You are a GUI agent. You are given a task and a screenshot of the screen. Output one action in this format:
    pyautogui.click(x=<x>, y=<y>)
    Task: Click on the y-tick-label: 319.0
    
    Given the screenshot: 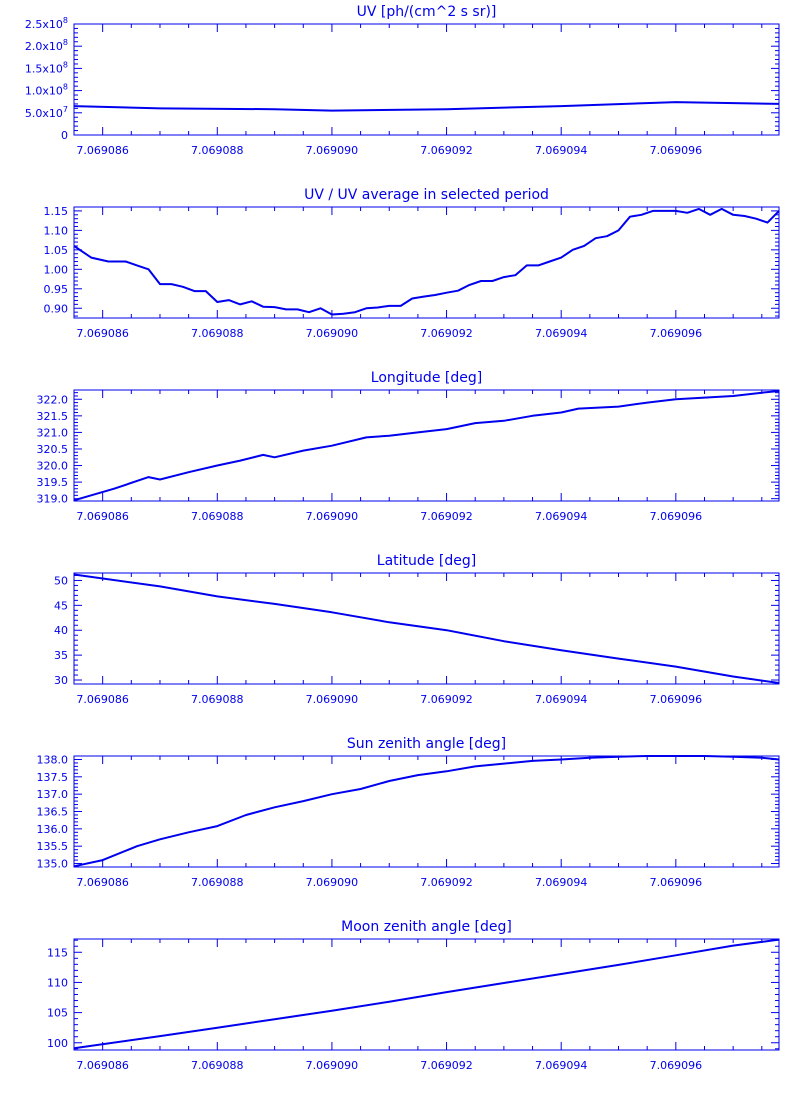 What is the action you would take?
    pyautogui.click(x=53, y=499)
    